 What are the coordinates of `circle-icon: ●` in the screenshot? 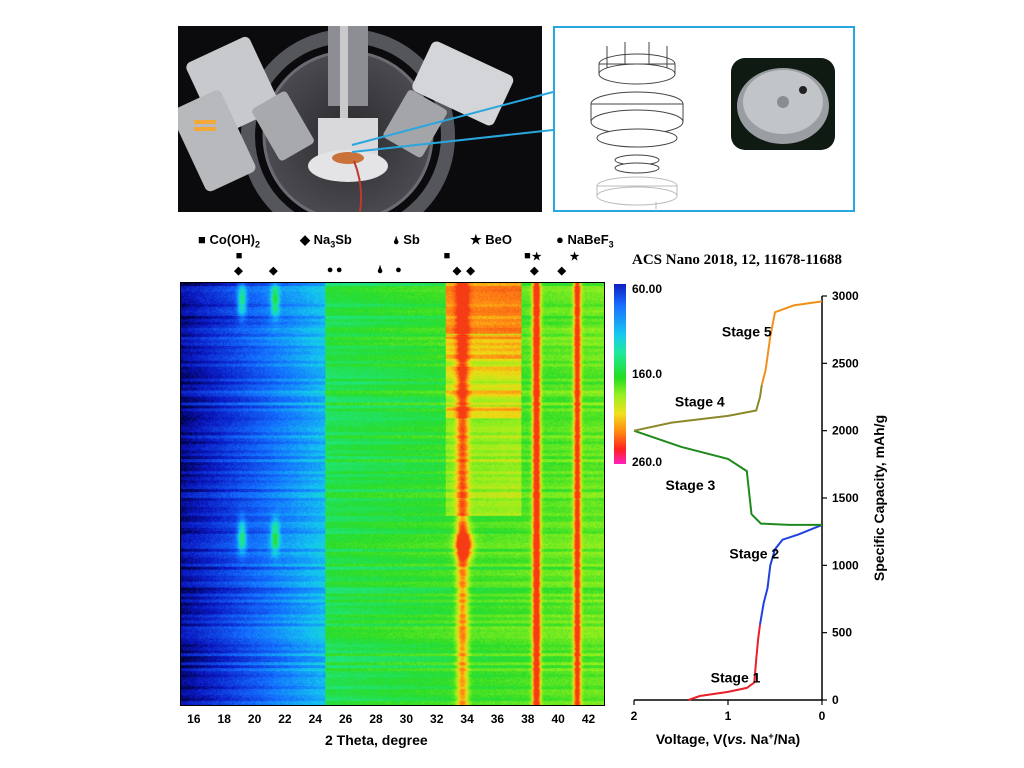 It's located at (560, 239).